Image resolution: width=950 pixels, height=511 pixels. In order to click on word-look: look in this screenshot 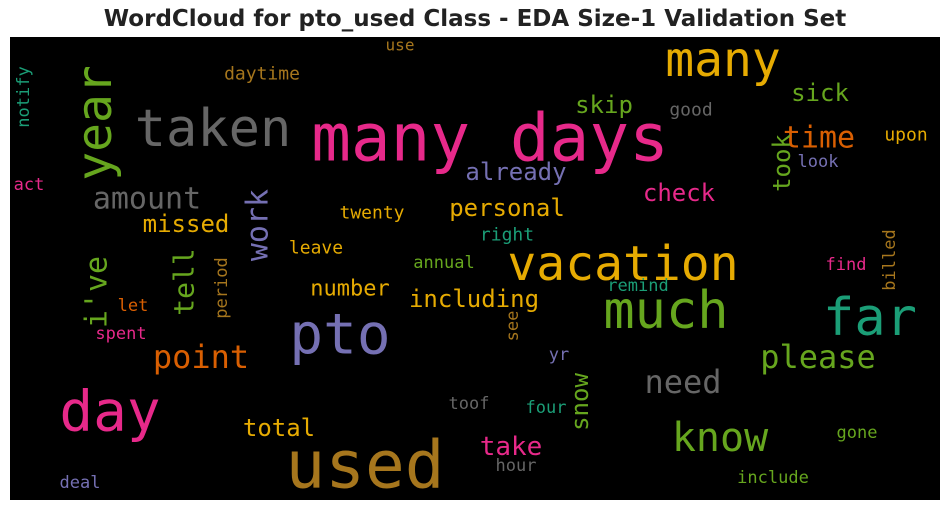, I will do `click(818, 162)`.